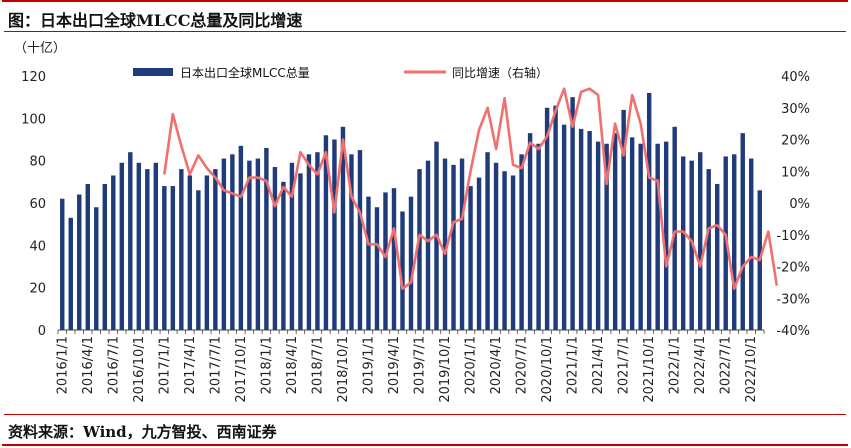  I want to click on x-tick-label: 2016/1/1, so click(62, 365).